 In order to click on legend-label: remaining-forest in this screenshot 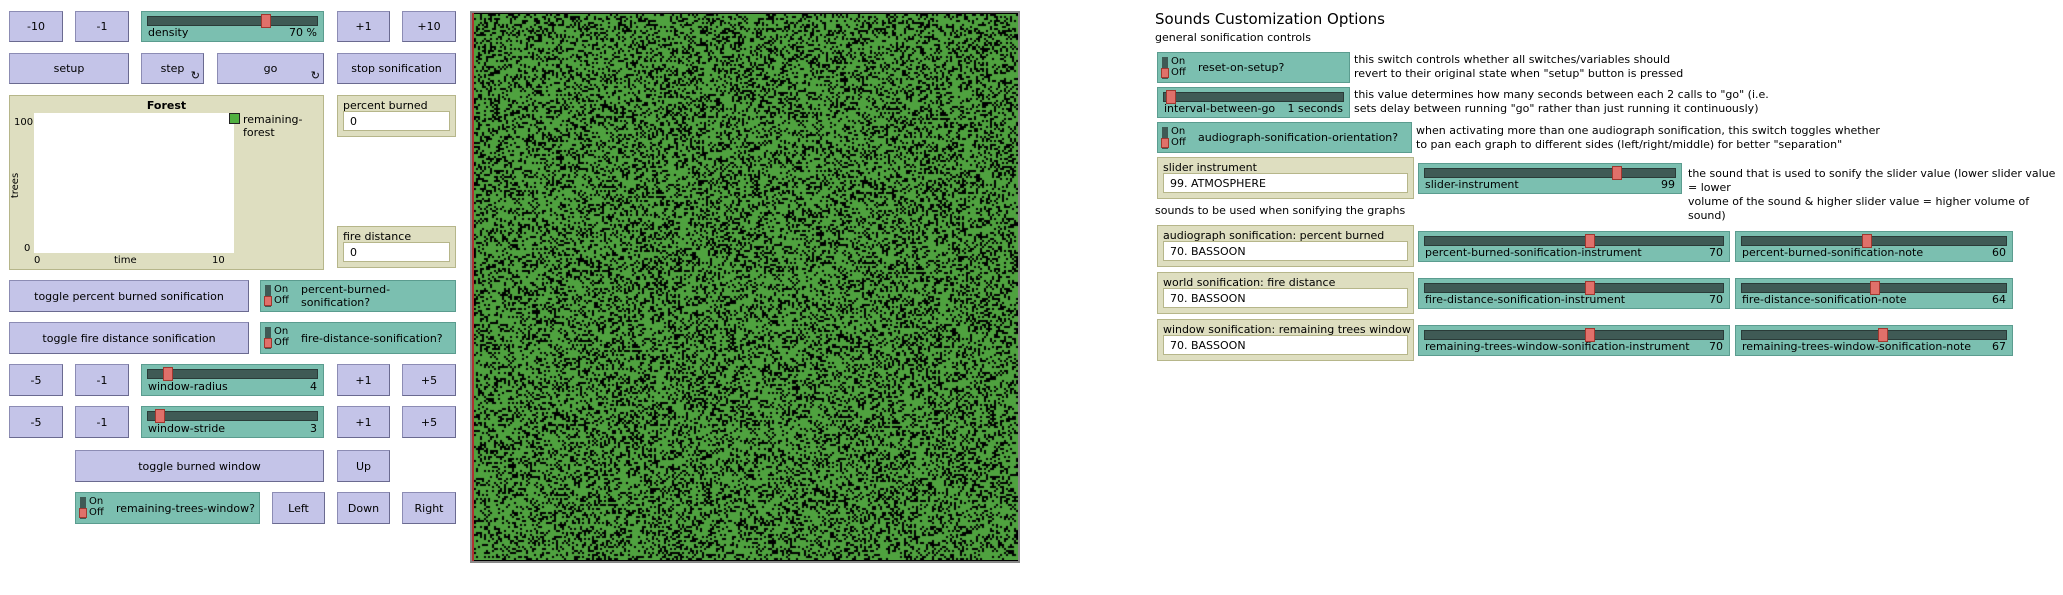, I will do `click(273, 126)`.